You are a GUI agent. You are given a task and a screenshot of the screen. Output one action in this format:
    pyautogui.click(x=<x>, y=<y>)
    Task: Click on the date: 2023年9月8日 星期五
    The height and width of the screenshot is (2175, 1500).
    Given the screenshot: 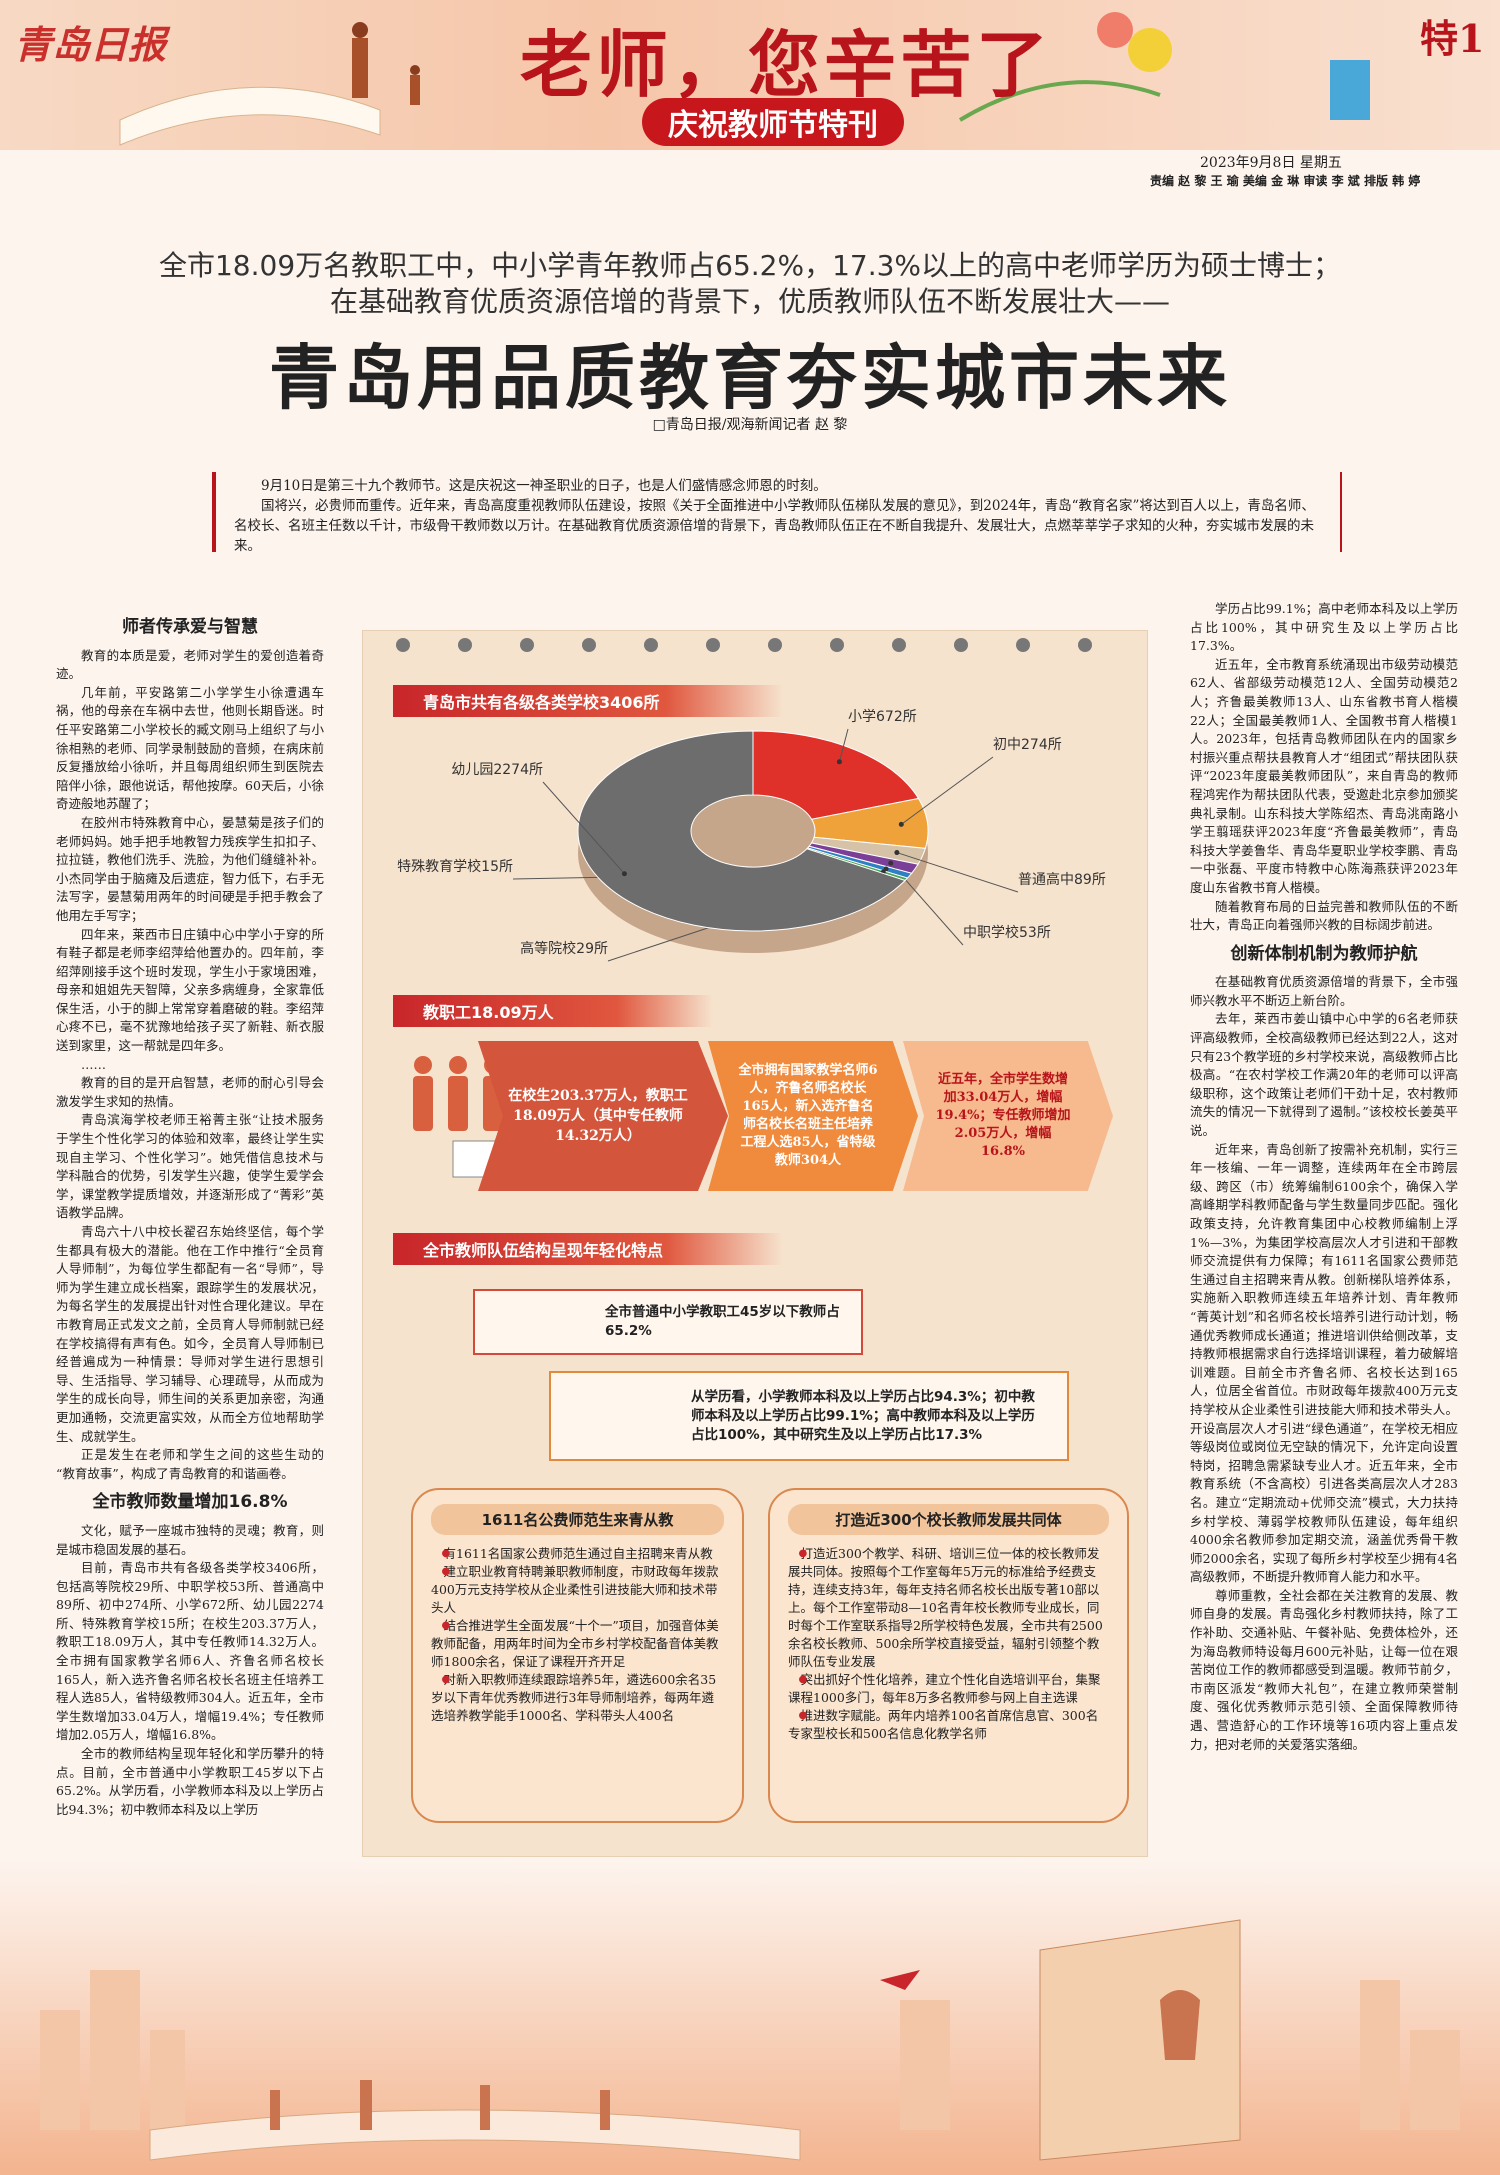 What is the action you would take?
    pyautogui.click(x=1271, y=163)
    